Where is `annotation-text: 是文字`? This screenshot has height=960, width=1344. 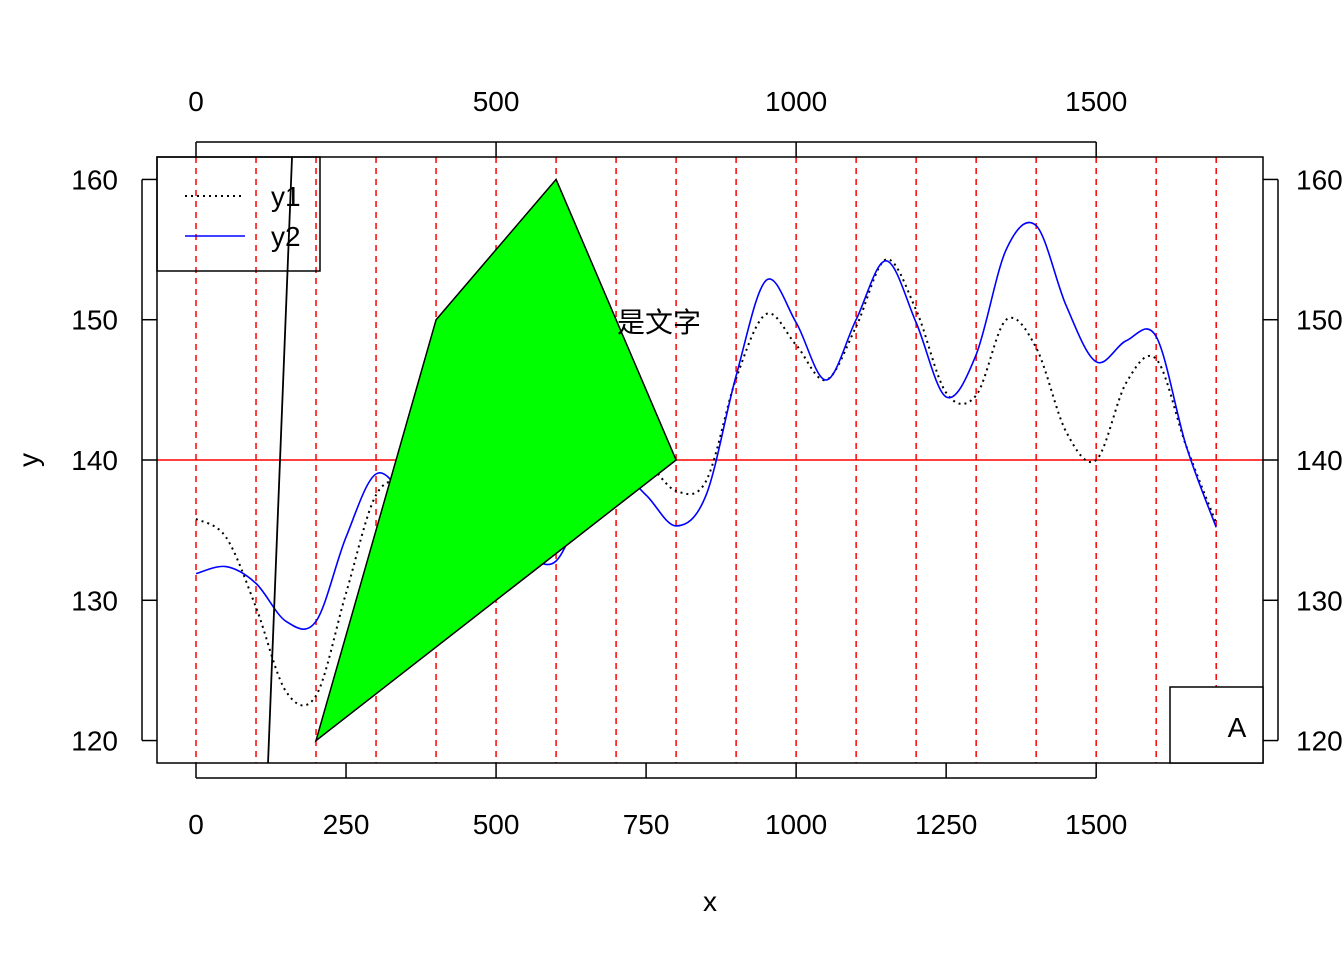
annotation-text: 是文字 is located at coordinates (659, 322).